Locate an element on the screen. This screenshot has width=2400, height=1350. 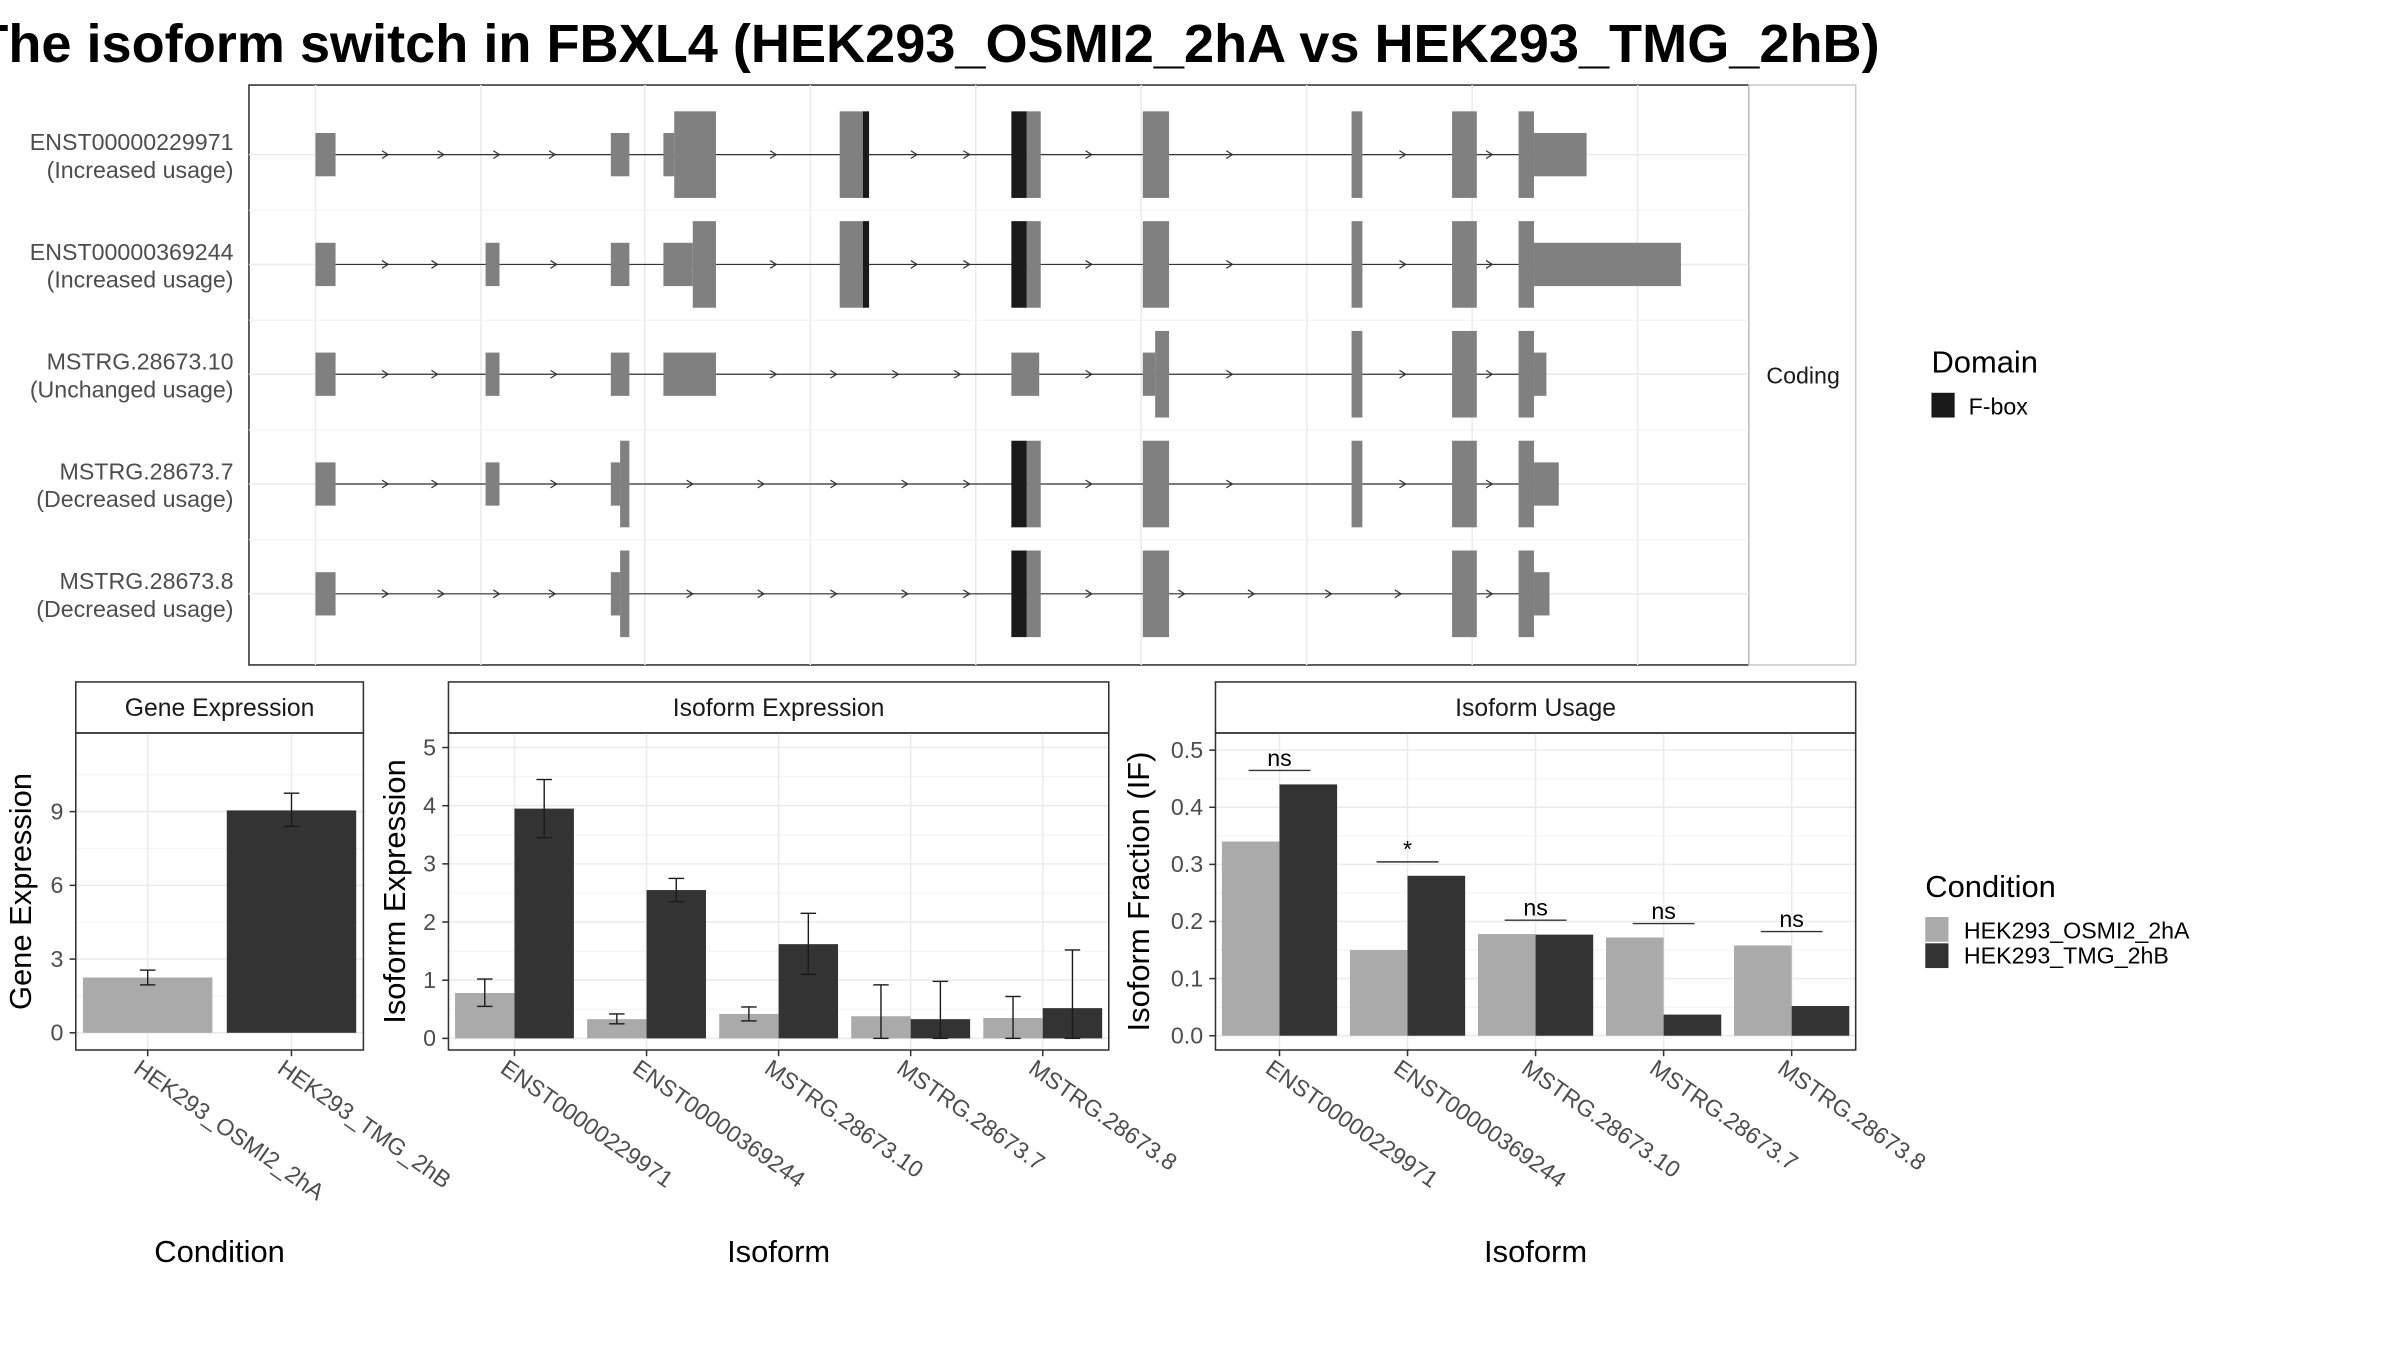
facet-strip-label: Coding is located at coordinates (1802, 376).